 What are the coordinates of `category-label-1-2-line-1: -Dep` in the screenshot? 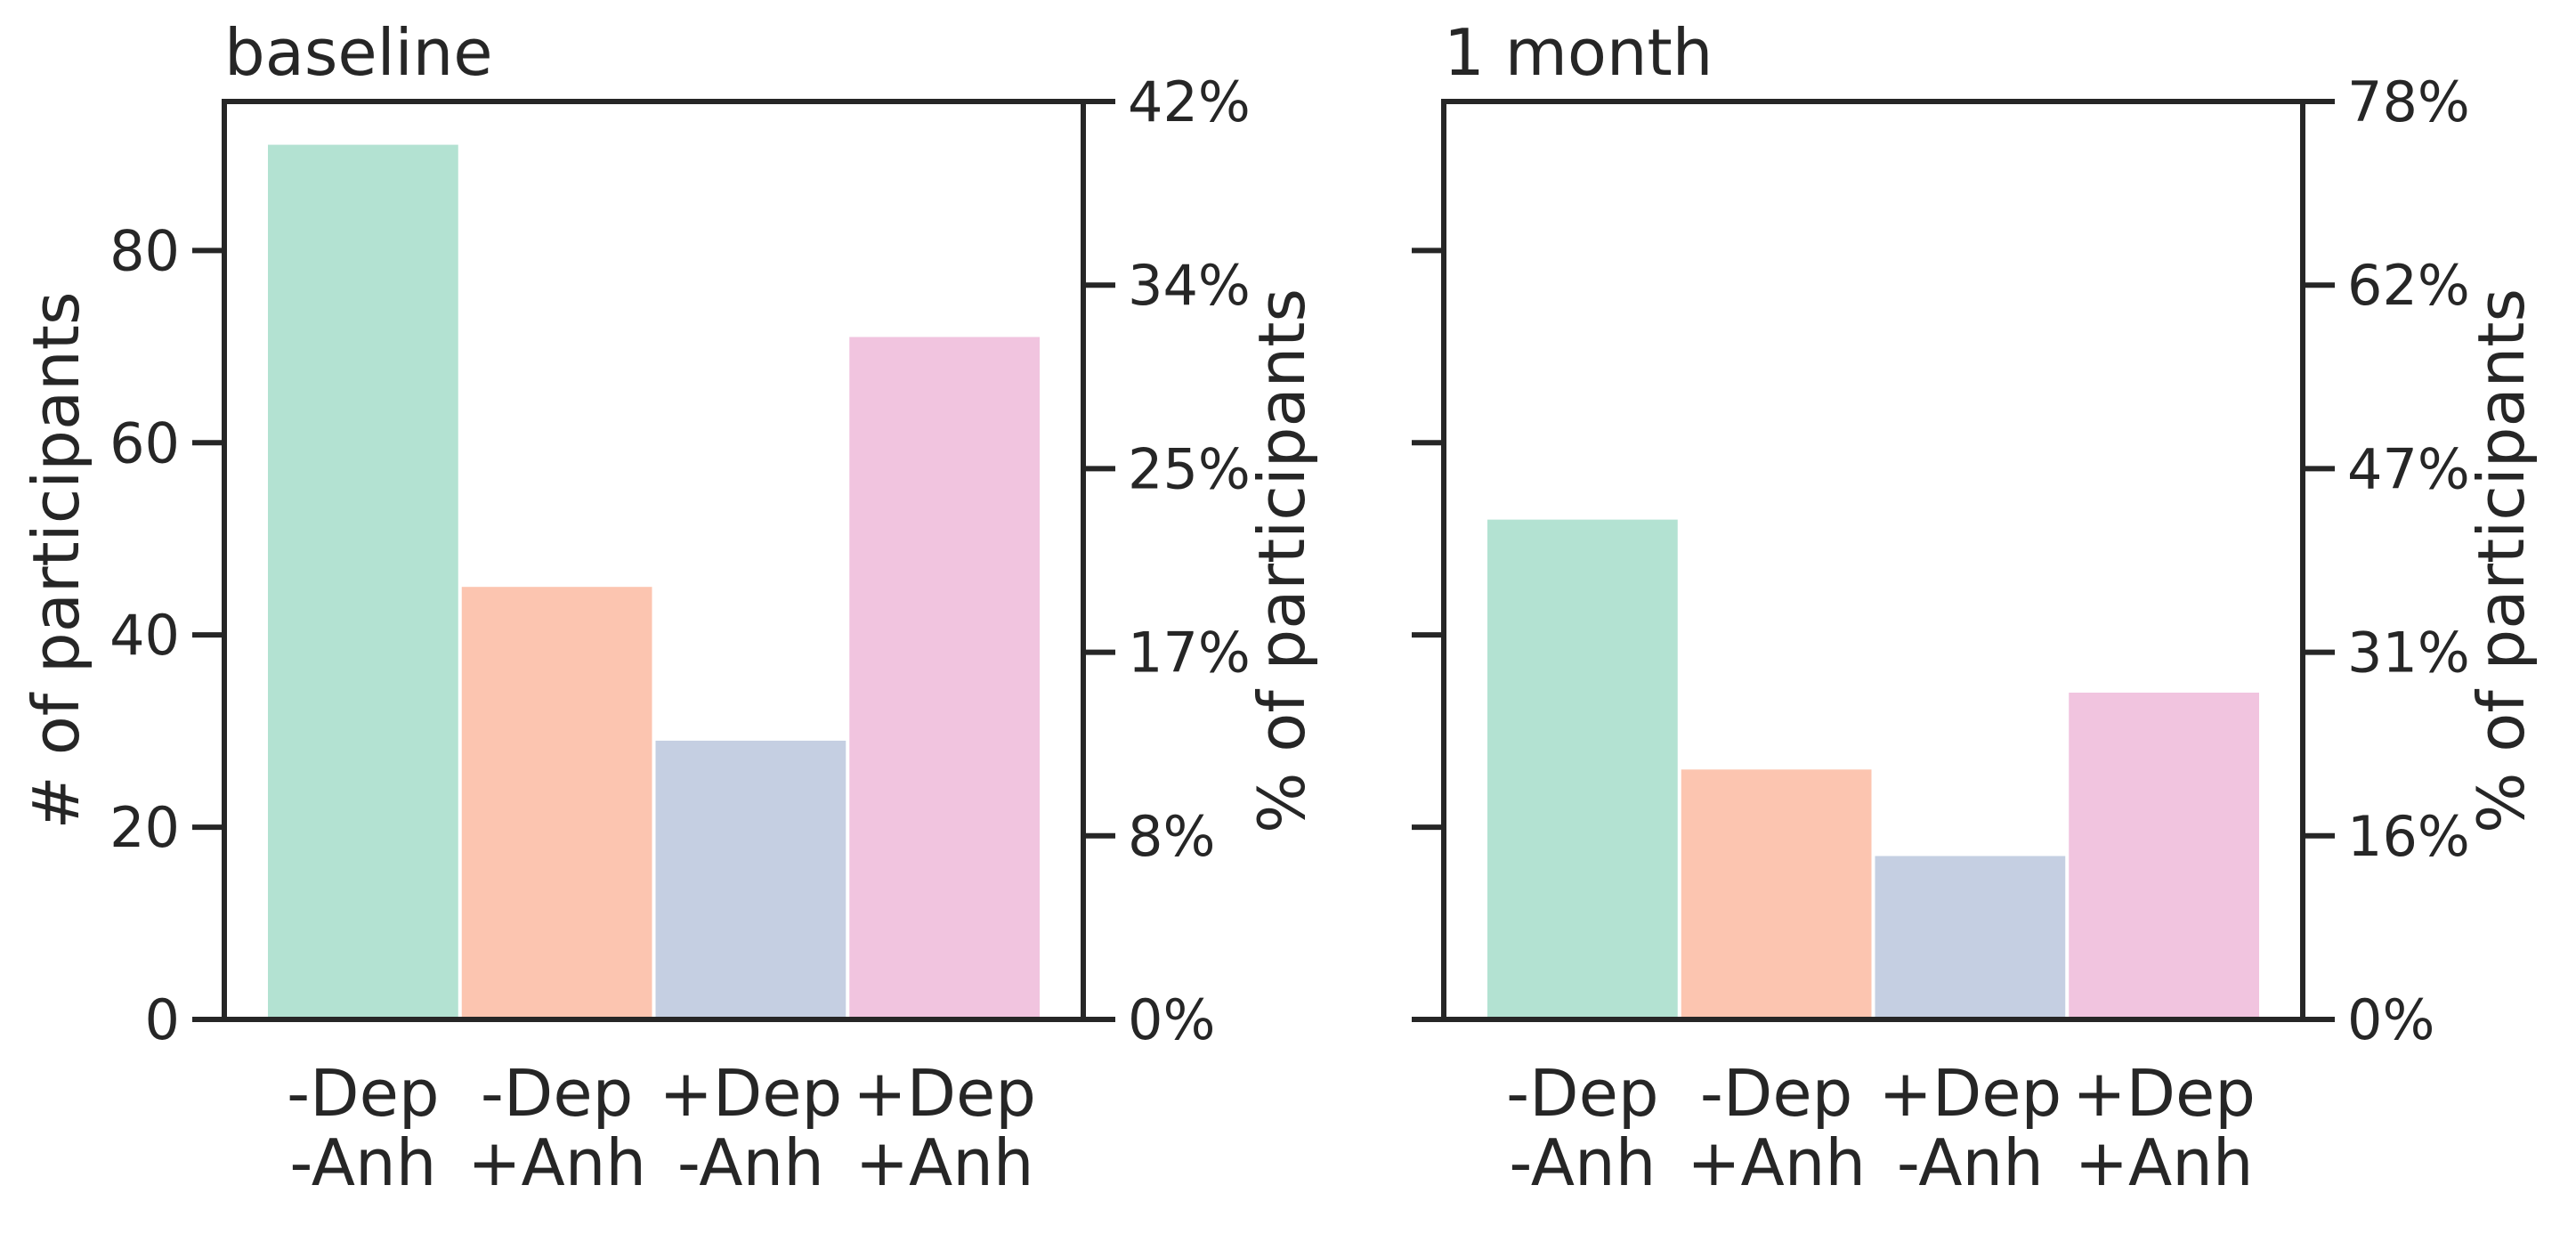 It's located at (557, 1094).